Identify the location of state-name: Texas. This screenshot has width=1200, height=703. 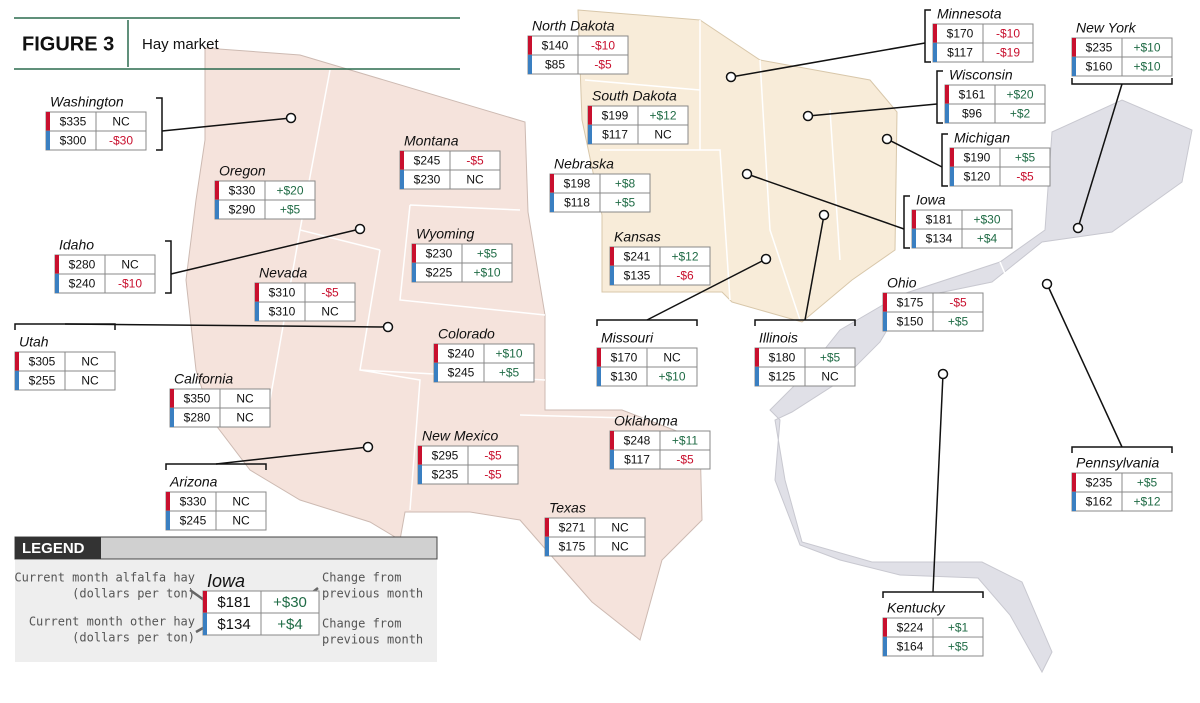
(567, 508).